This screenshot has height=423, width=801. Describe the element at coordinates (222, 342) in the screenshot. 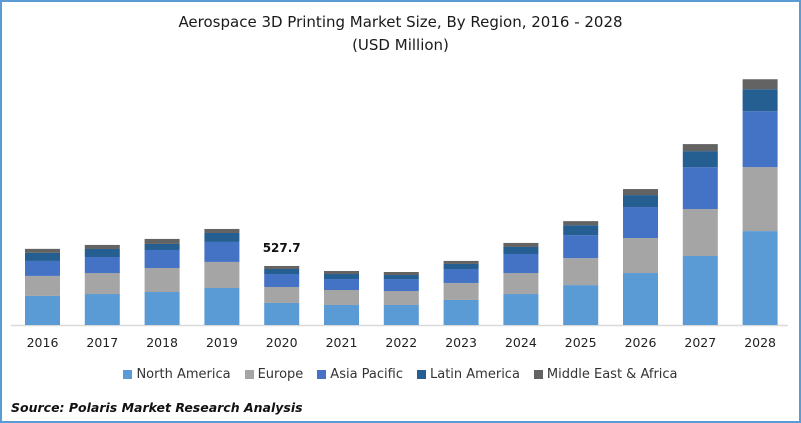

I see `x-tick-label: 2019` at that location.